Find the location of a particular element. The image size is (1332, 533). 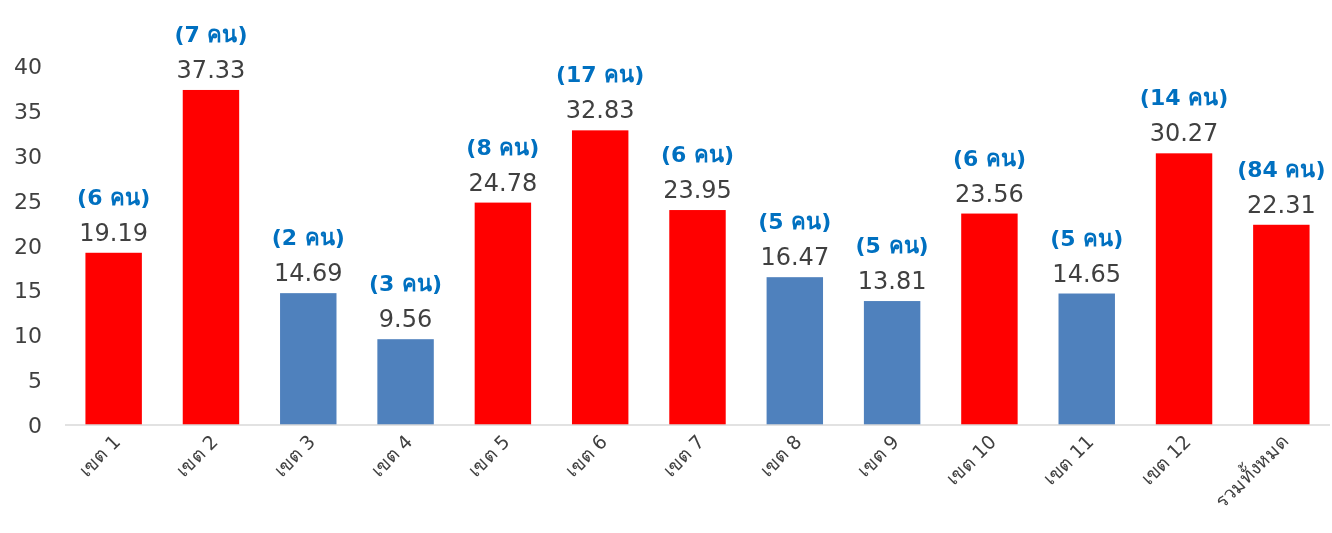

y-tick-label: 15 is located at coordinates (28, 291).